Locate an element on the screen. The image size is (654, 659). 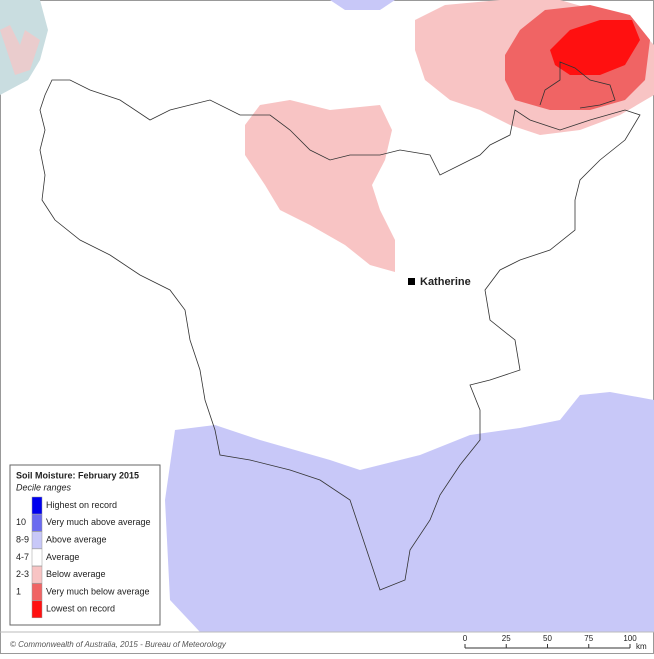
scale-label: 100 is located at coordinates (630, 638).